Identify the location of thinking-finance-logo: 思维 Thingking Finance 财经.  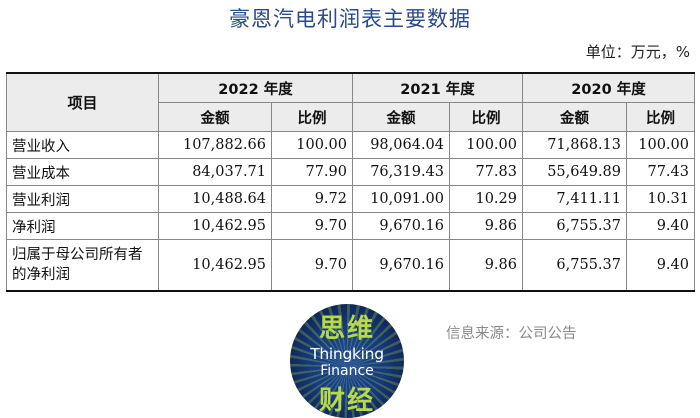
(347, 361).